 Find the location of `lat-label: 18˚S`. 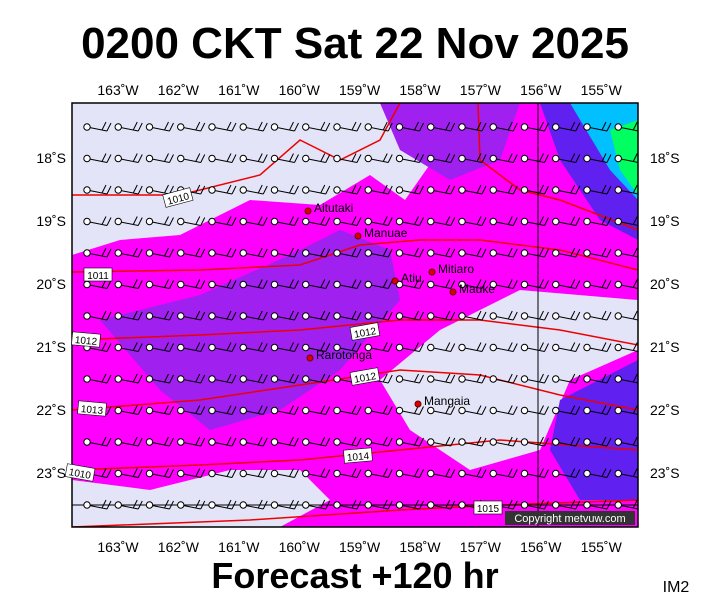

lat-label: 18˚S is located at coordinates (51, 158).